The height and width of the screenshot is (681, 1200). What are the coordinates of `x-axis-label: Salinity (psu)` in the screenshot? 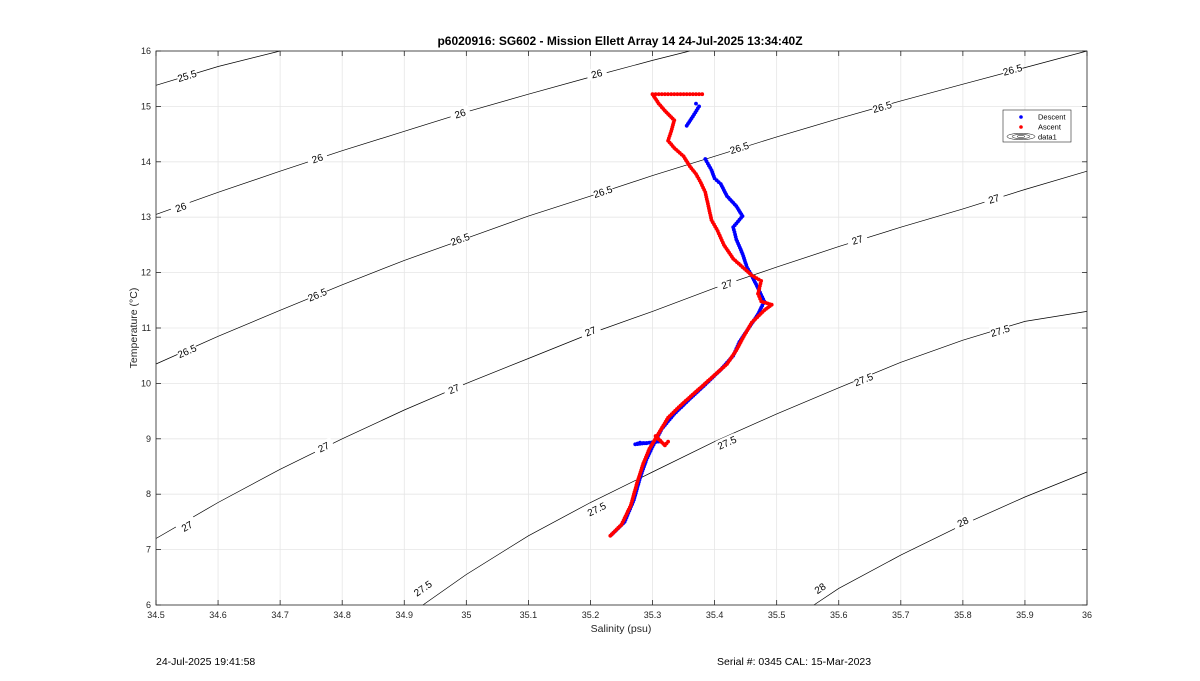 It's located at (621, 629).